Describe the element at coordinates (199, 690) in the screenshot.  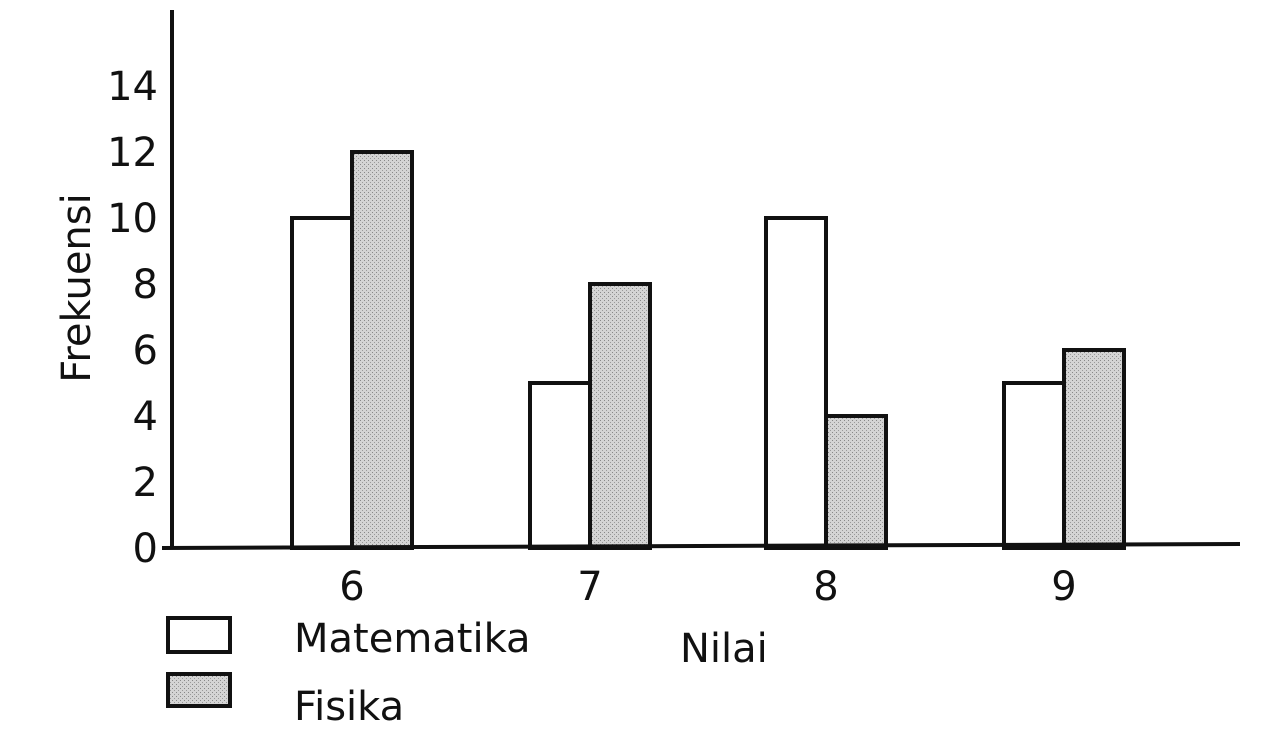
I see `legend-swatch-fisika` at that location.